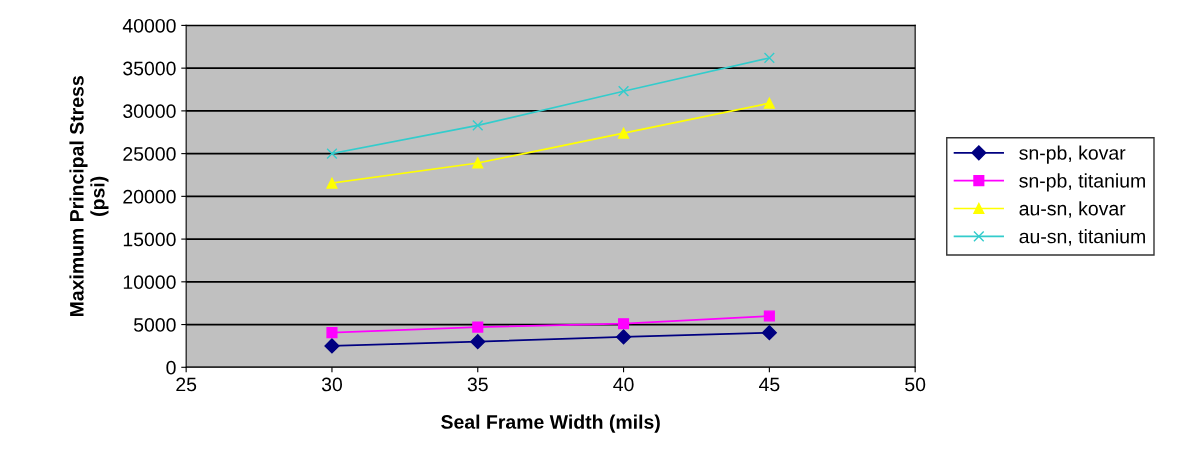  Describe the element at coordinates (149, 282) in the screenshot. I see `y-tick-label: 10000` at that location.